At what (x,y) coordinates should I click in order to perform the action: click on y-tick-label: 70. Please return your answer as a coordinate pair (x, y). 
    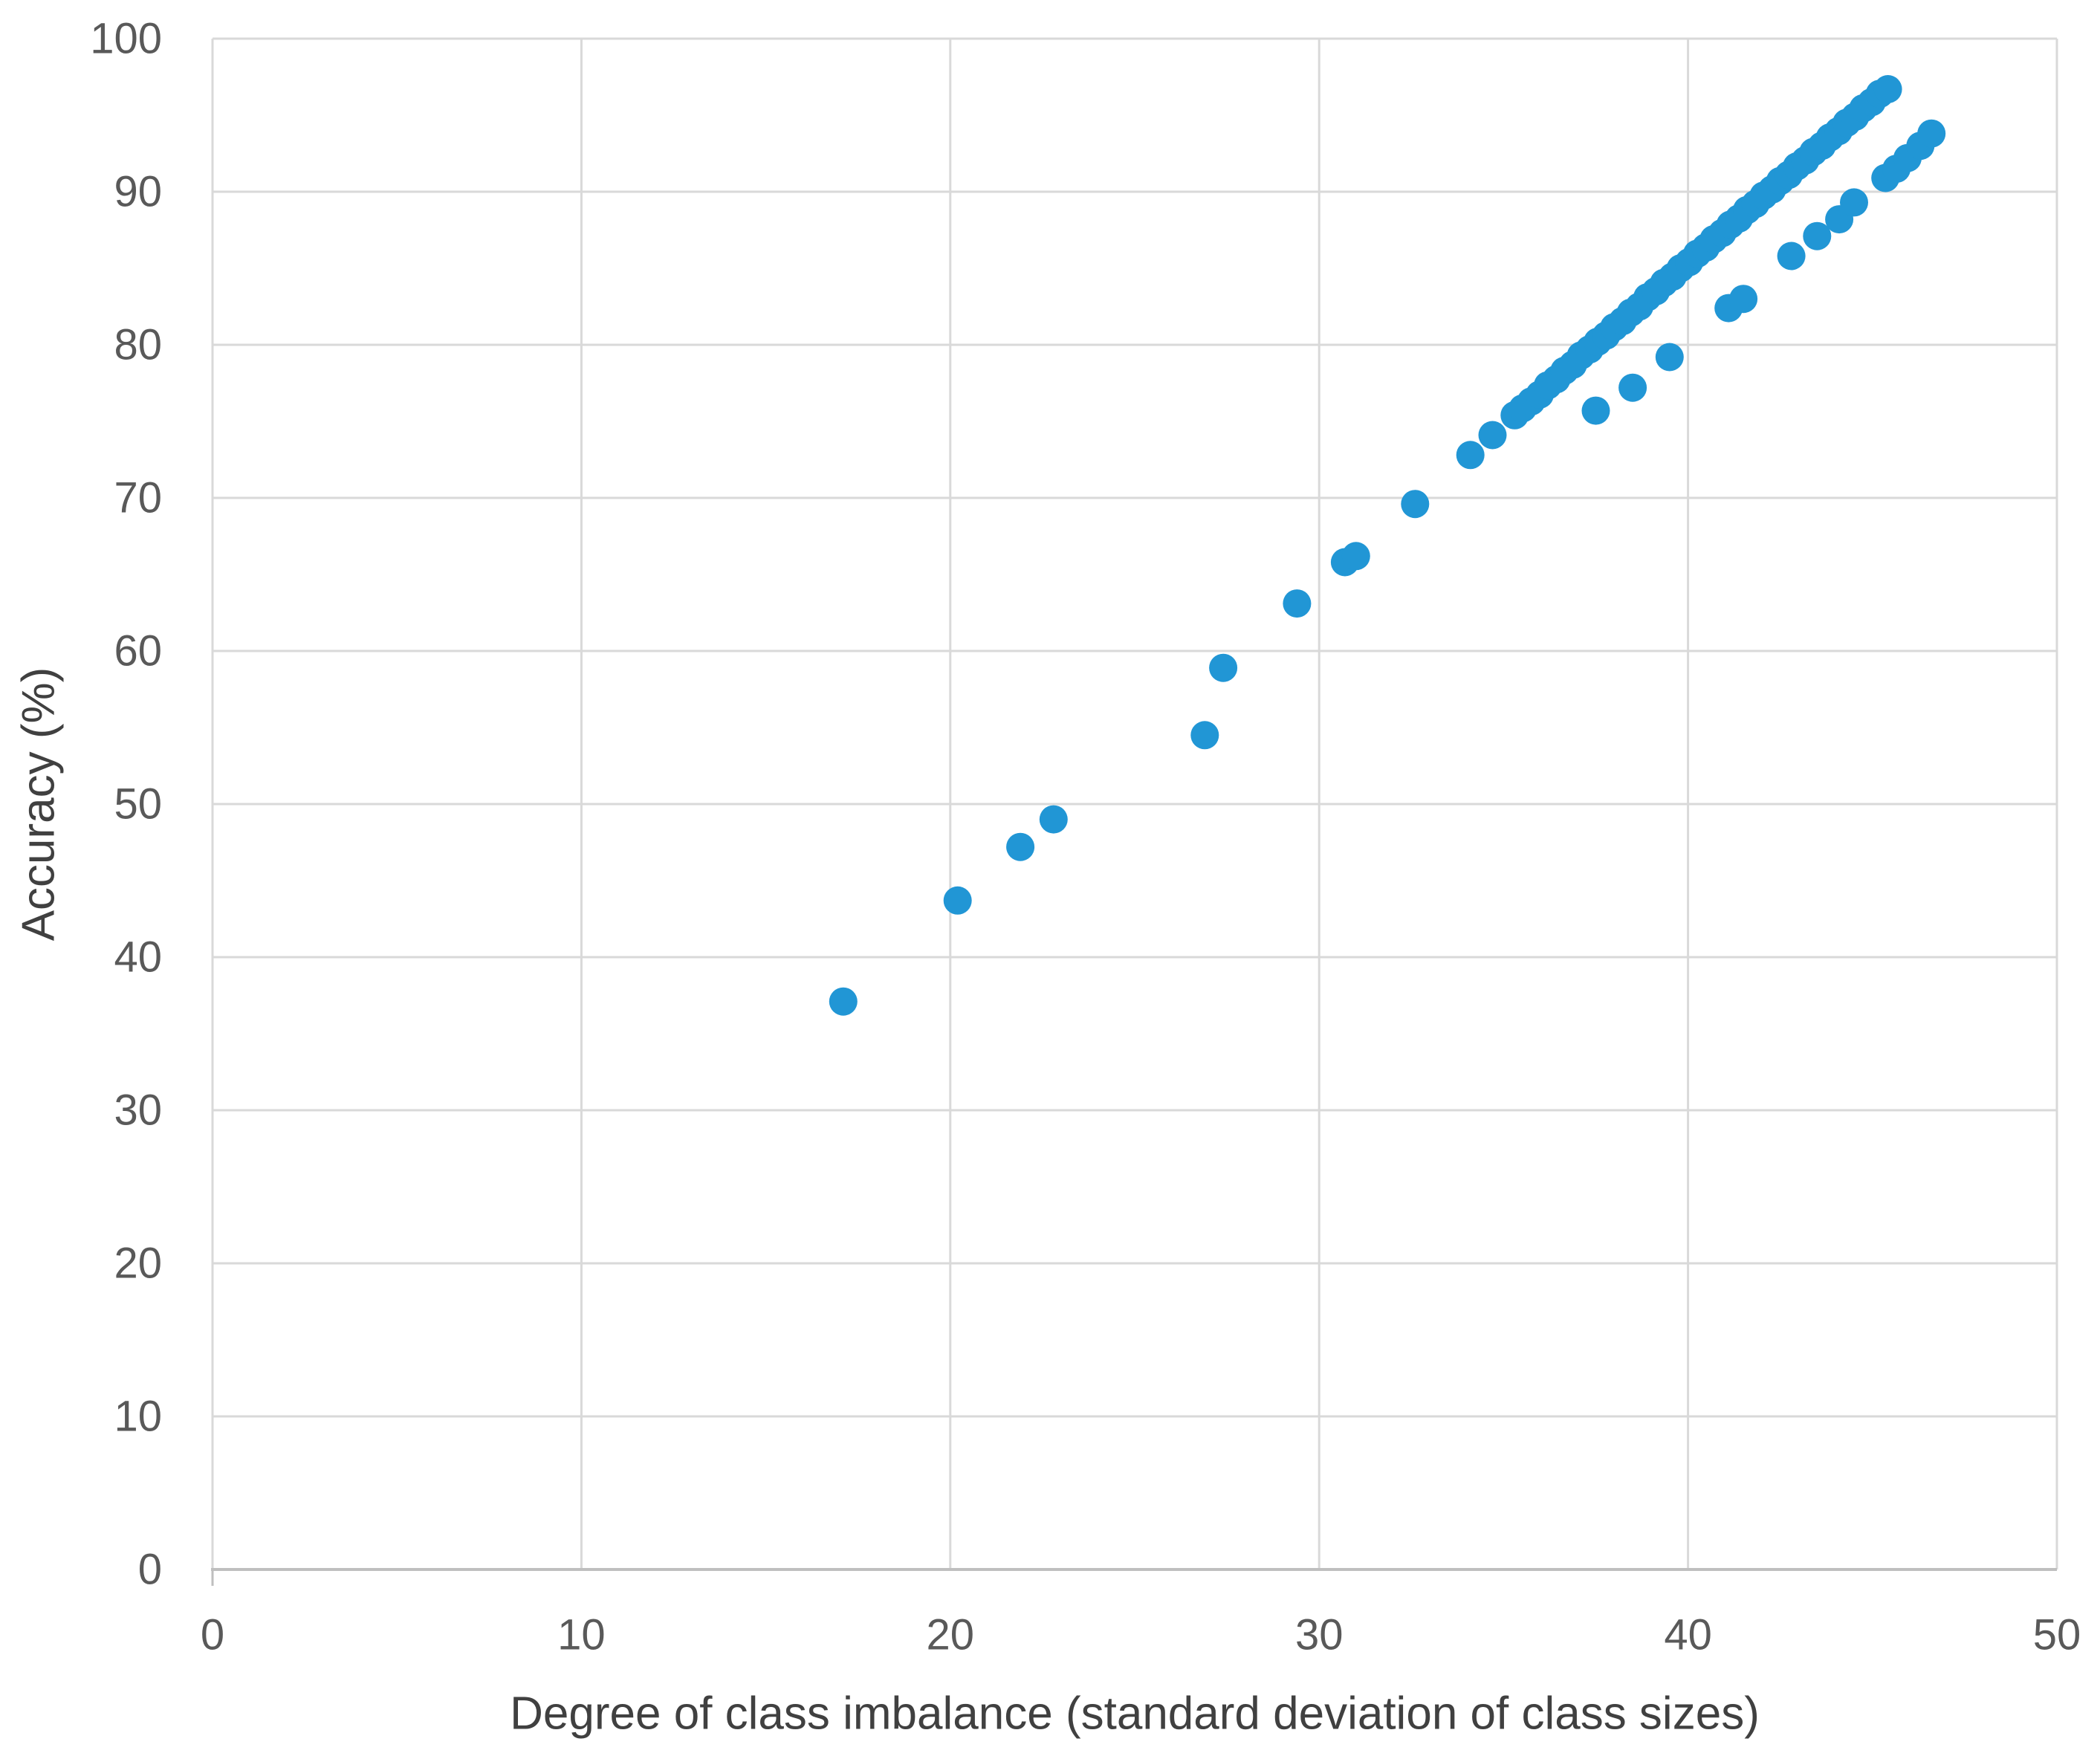
    Looking at the image, I should click on (138, 498).